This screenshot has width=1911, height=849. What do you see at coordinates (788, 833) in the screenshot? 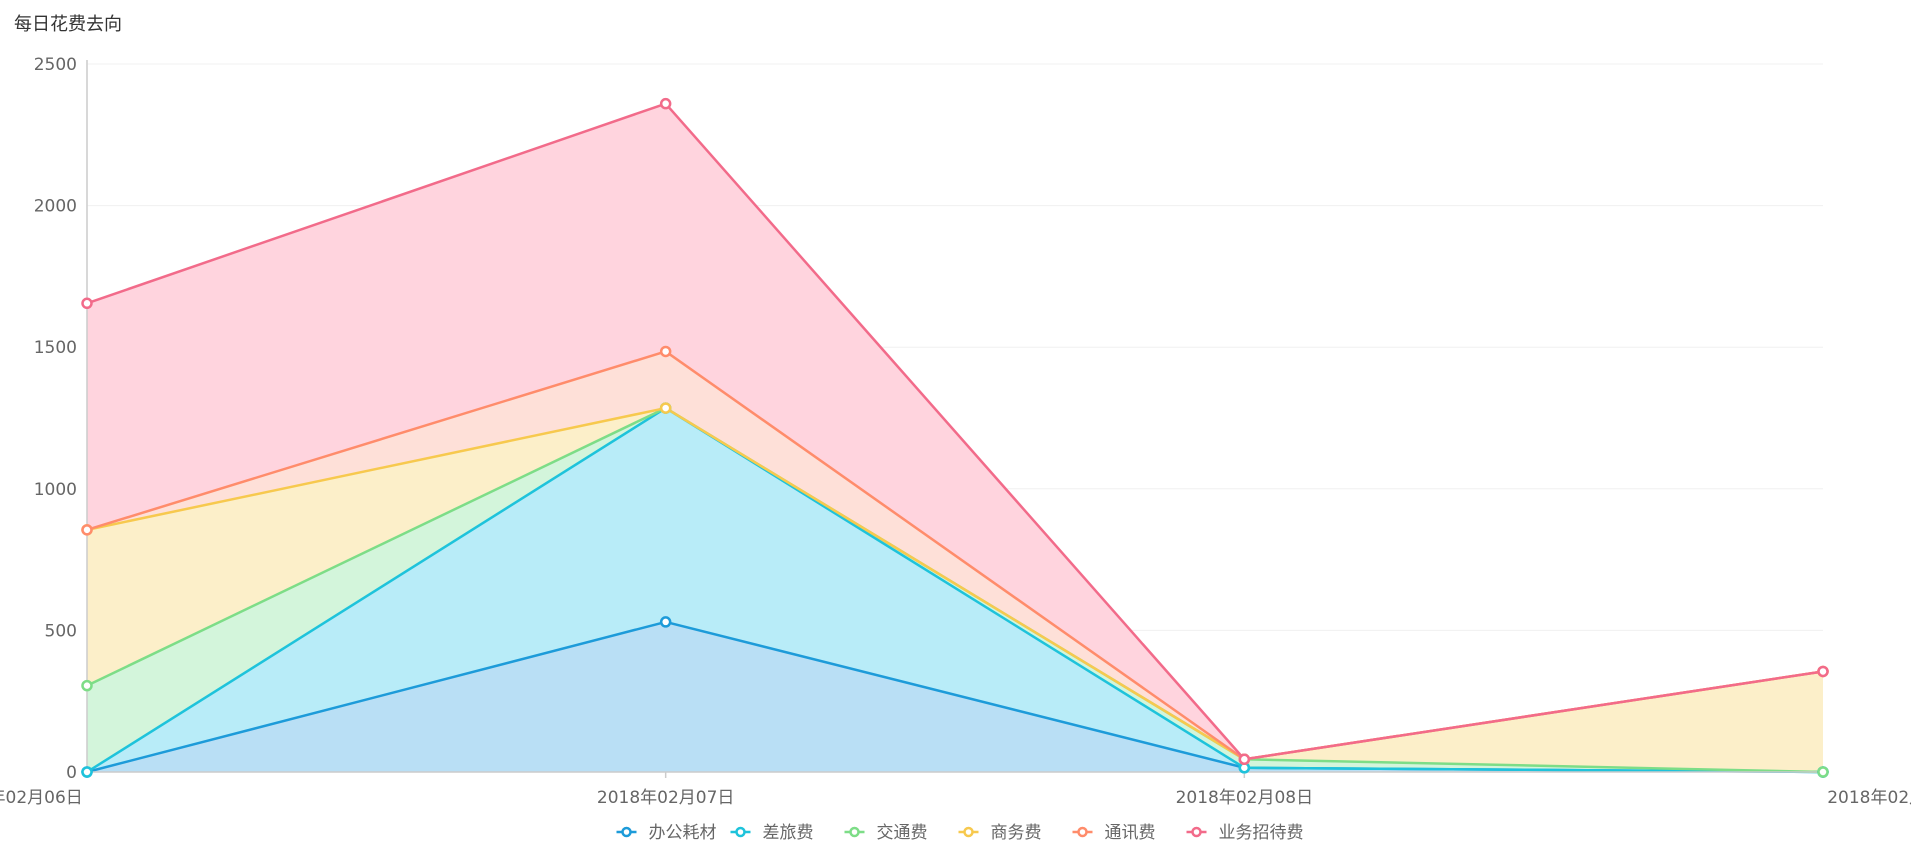
I see `legend-label-1: 差旅费` at bounding box center [788, 833].